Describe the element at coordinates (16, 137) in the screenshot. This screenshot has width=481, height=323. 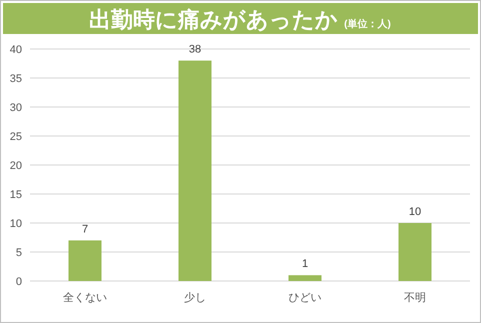
I see `y-tick-label: 25` at that location.